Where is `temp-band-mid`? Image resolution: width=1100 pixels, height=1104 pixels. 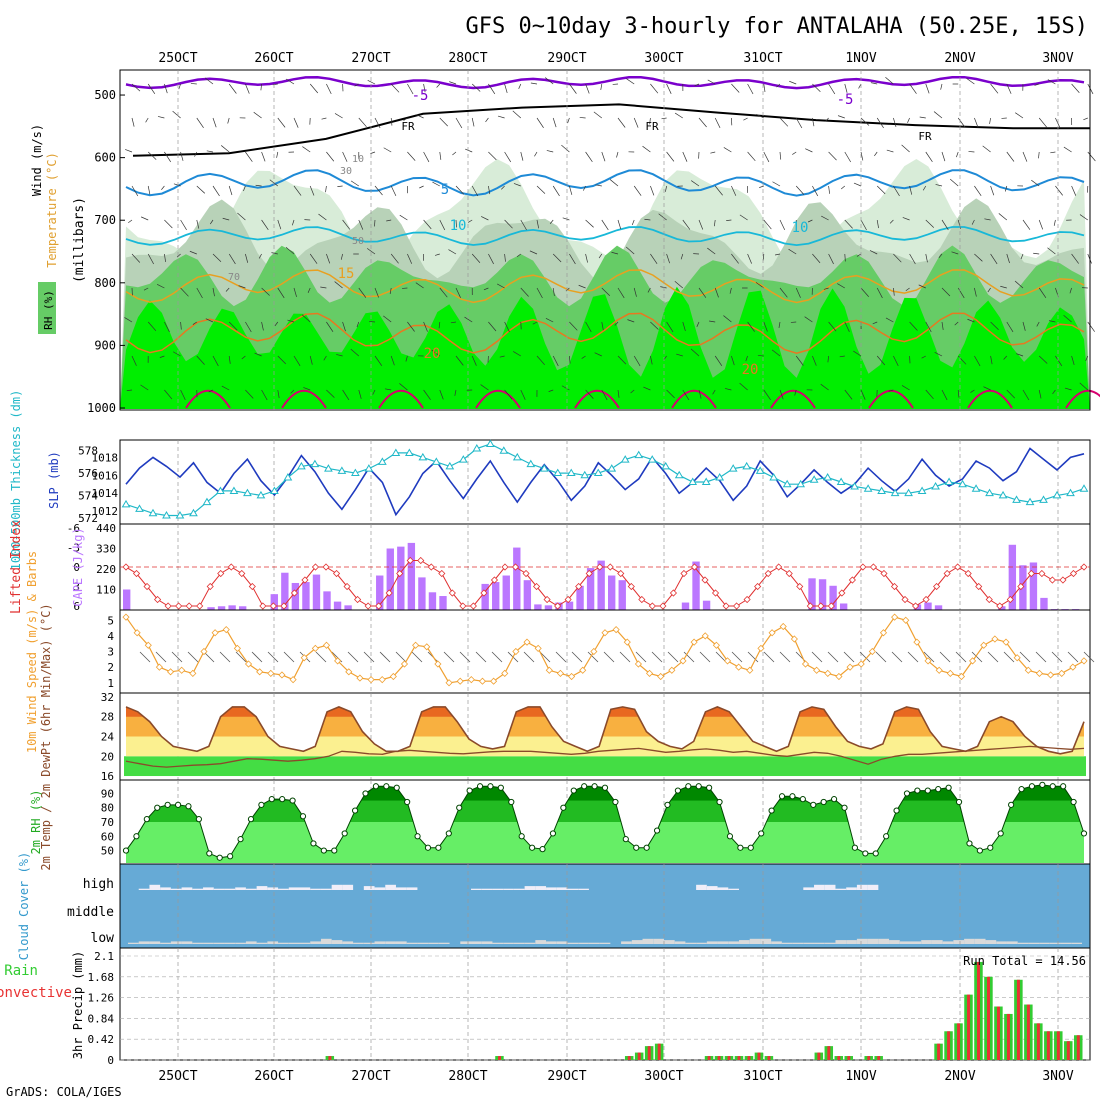 temp-band-mid is located at coordinates (605, 717).